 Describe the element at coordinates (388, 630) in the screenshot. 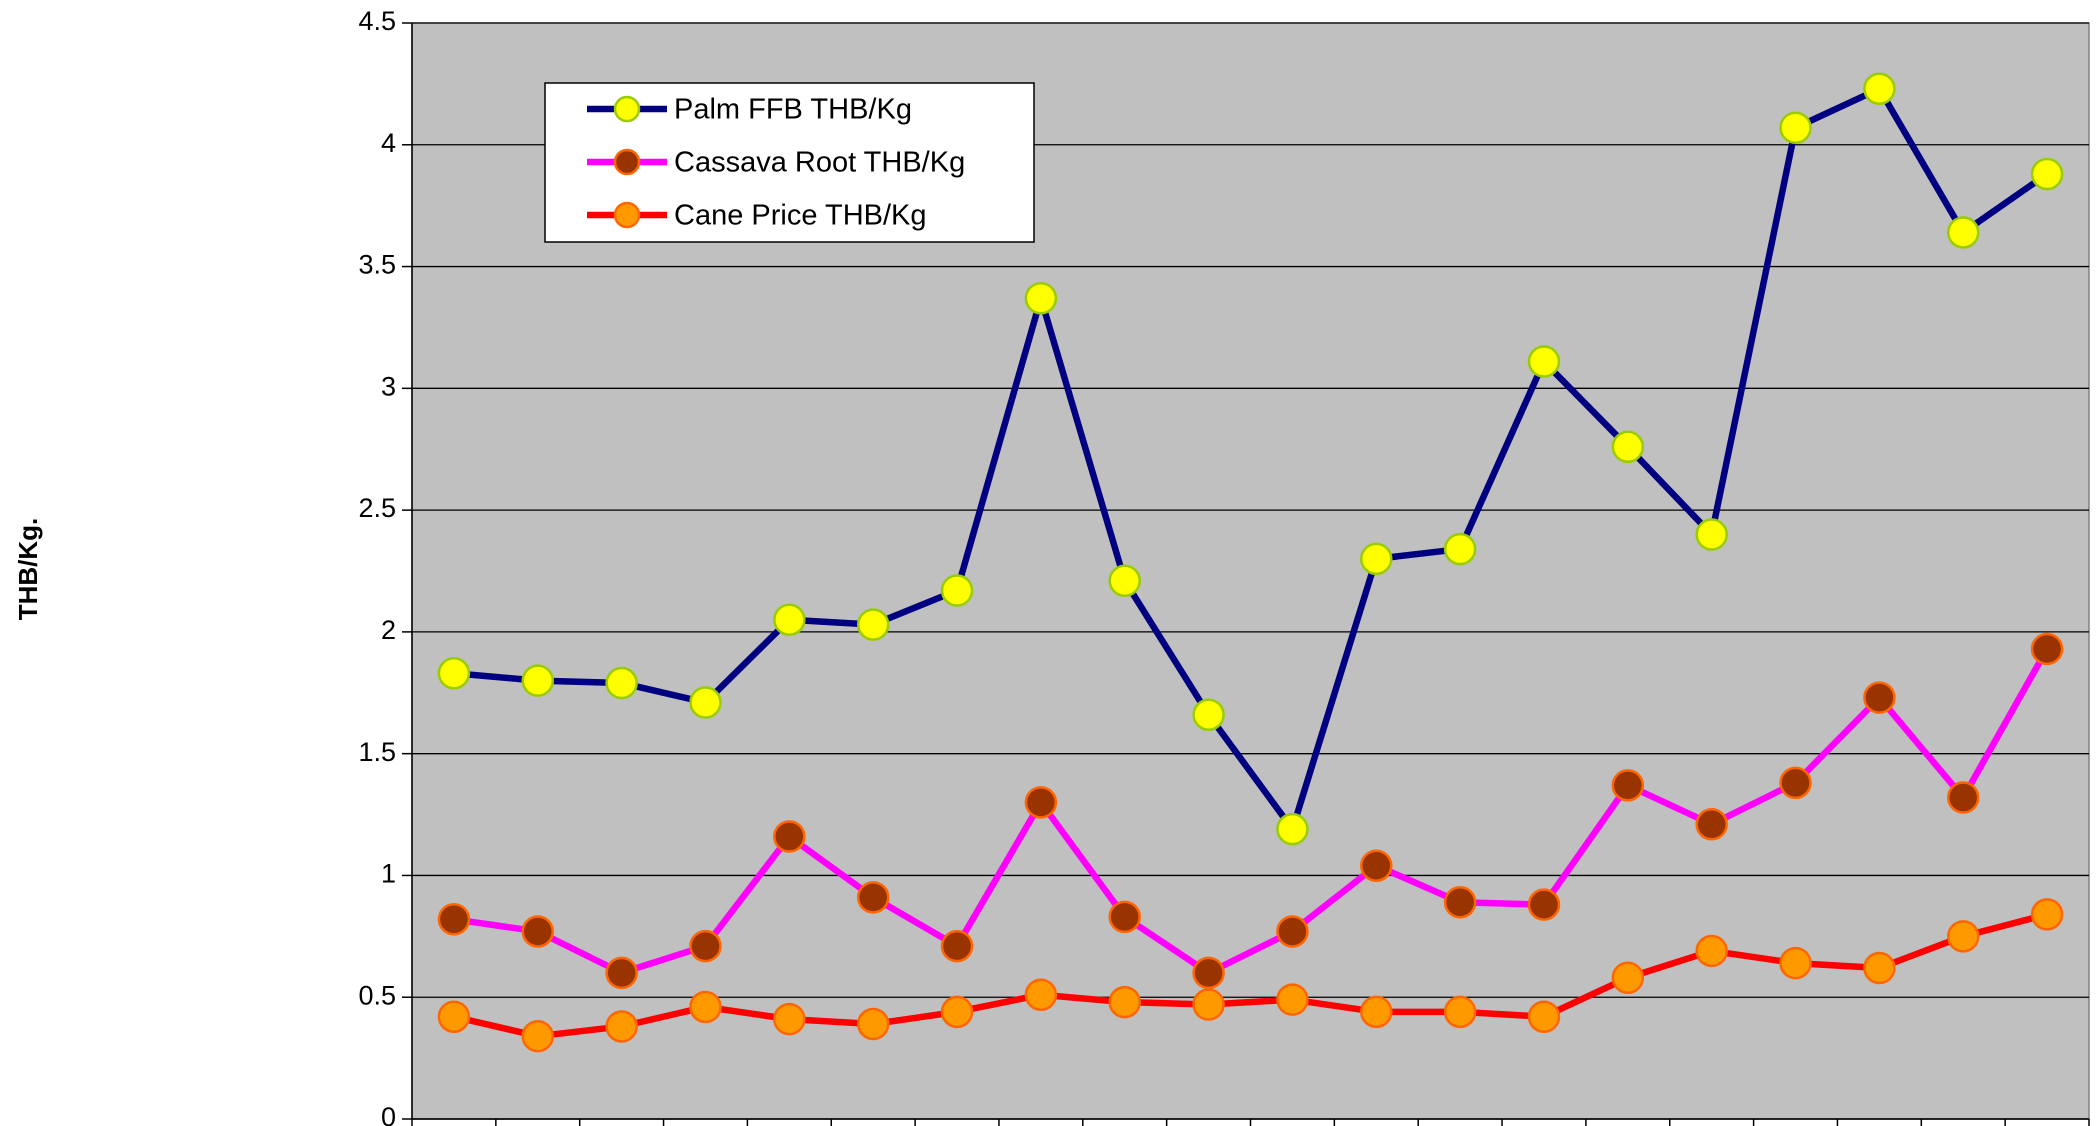

I see `y-tick-label: 2` at that location.